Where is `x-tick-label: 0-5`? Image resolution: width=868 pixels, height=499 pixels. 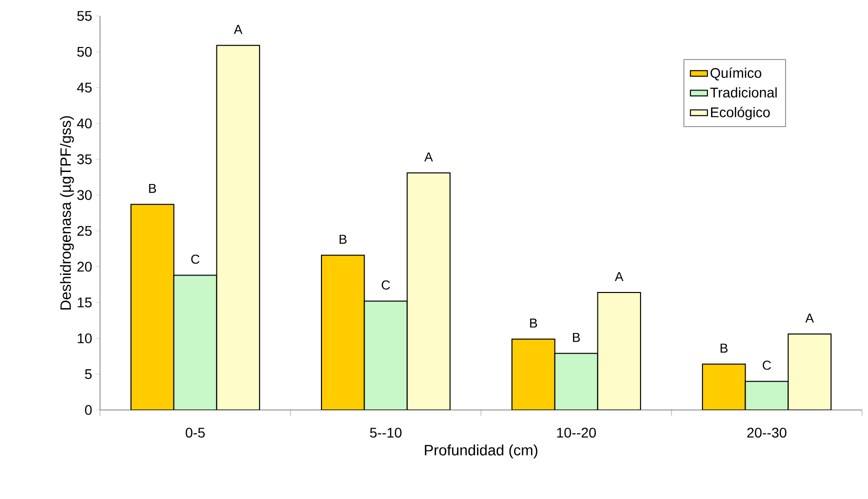
x-tick-label: 0-5 is located at coordinates (195, 433).